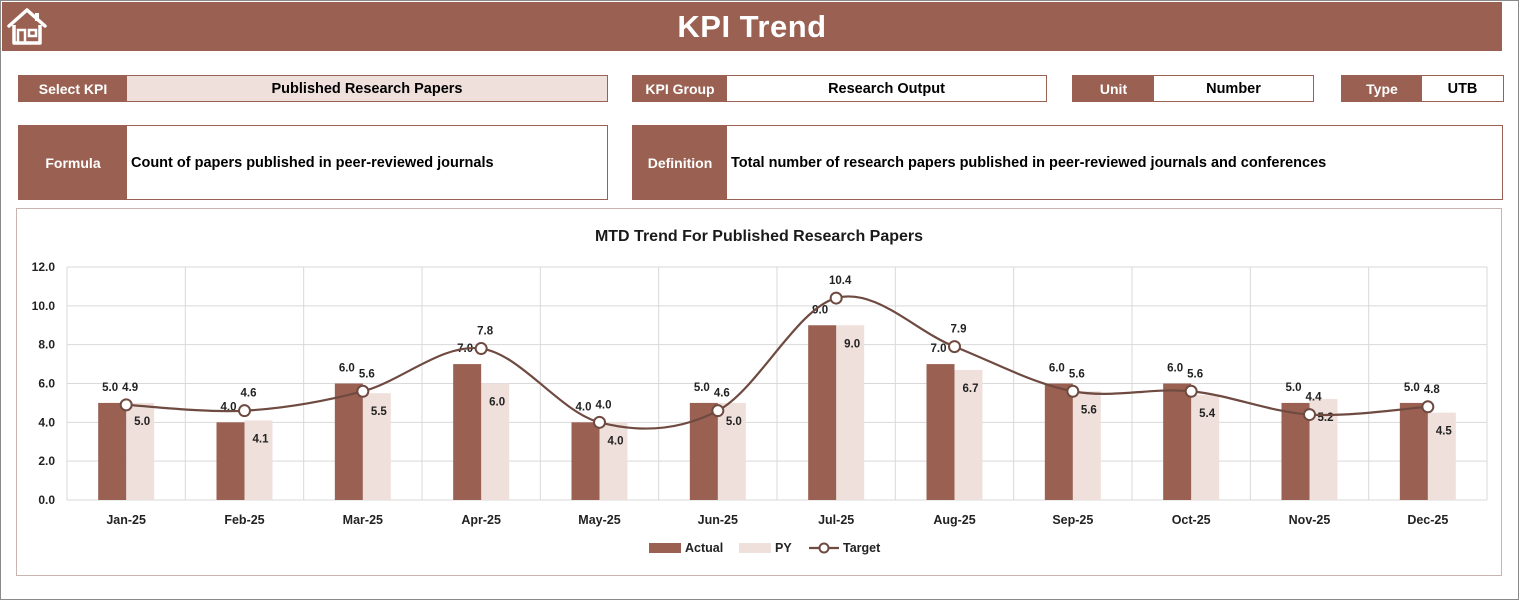  What do you see at coordinates (886, 88) in the screenshot?
I see `kpi-group-value: Research Output` at bounding box center [886, 88].